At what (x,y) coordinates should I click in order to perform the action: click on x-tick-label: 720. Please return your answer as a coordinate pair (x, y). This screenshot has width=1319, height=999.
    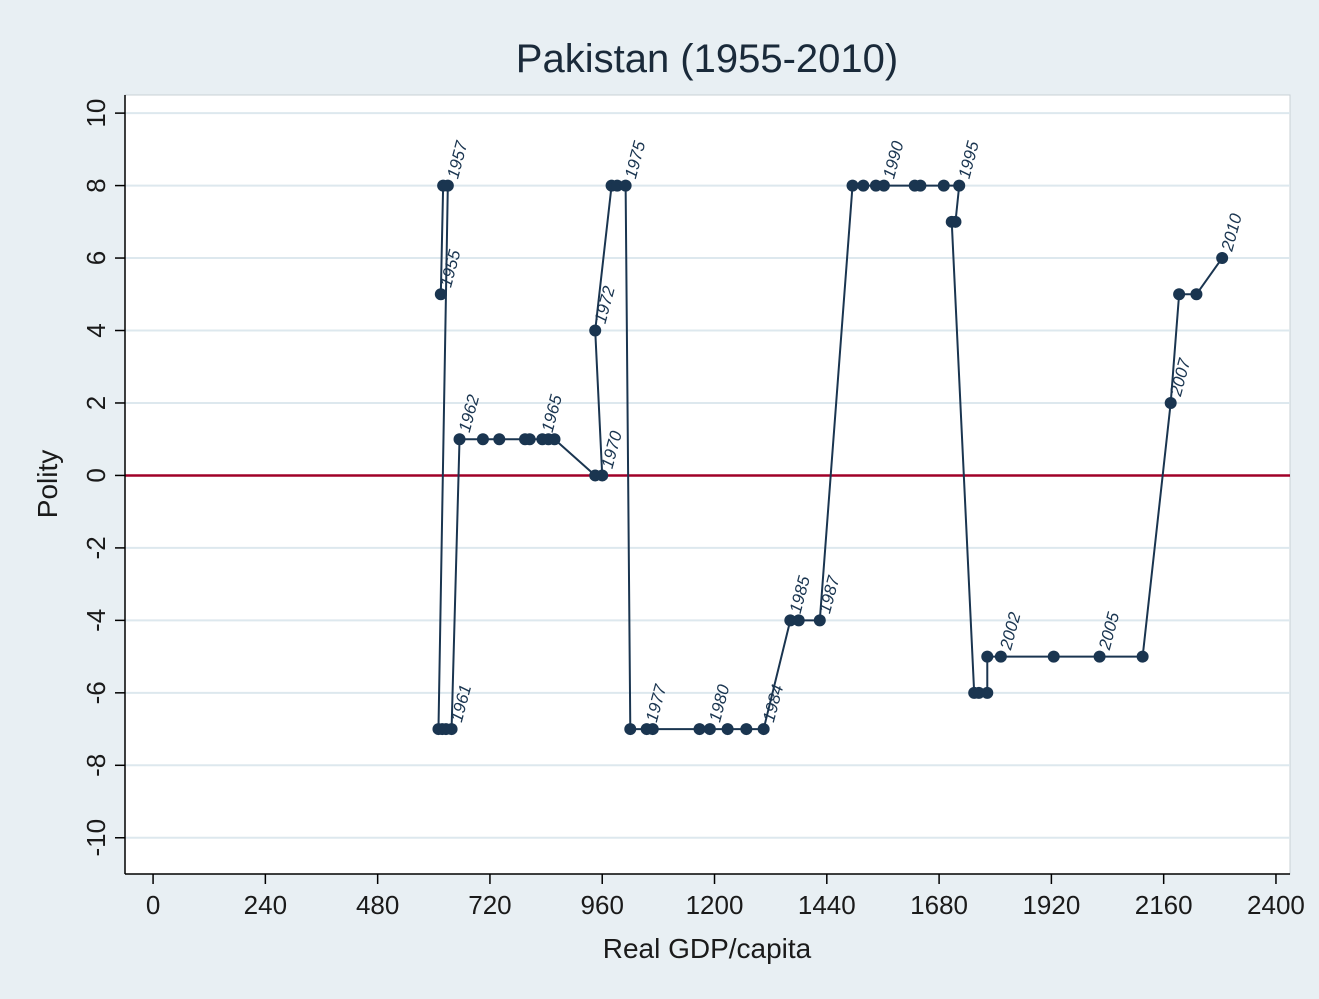
    Looking at the image, I should click on (489, 905).